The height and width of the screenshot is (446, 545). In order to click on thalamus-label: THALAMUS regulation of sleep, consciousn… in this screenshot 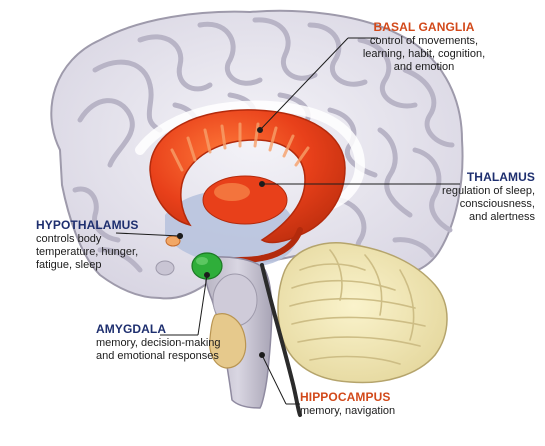, I will do `click(475, 197)`.